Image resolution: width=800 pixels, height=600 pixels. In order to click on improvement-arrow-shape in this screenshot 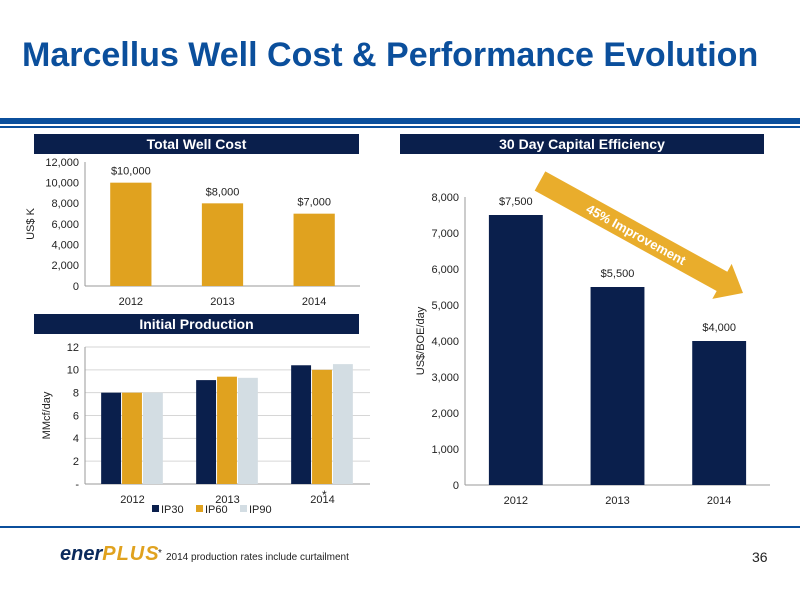, I will do `click(639, 235)`.